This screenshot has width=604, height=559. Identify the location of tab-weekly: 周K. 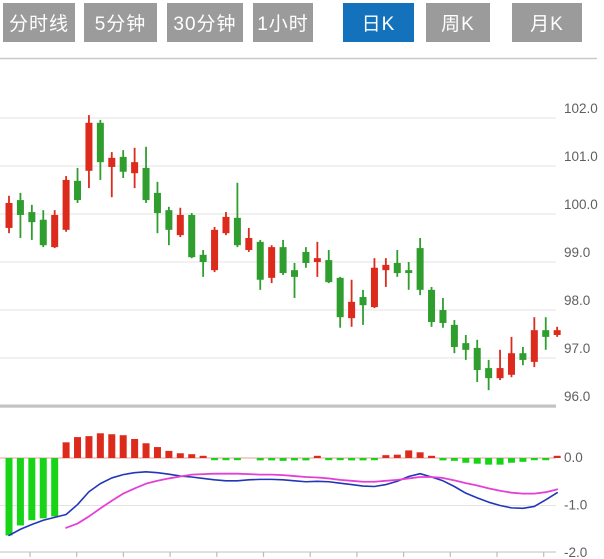
(458, 22).